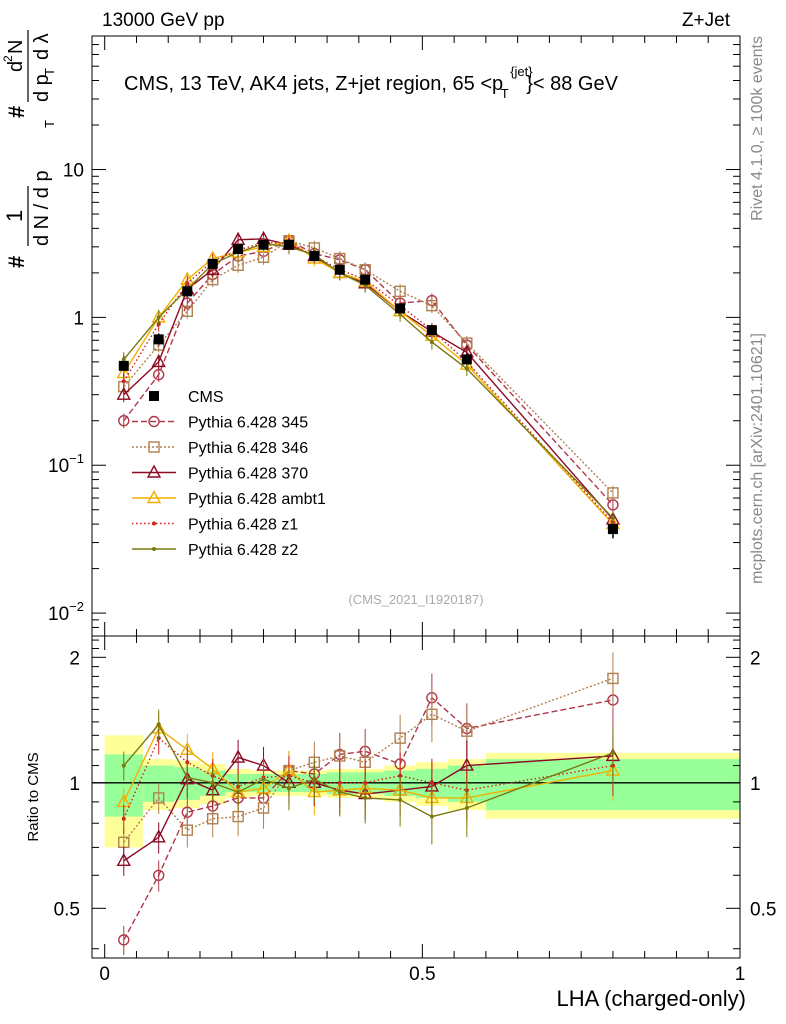  What do you see at coordinates (163, 20) in the screenshot?
I see `header-left: 13000 GeV pp` at bounding box center [163, 20].